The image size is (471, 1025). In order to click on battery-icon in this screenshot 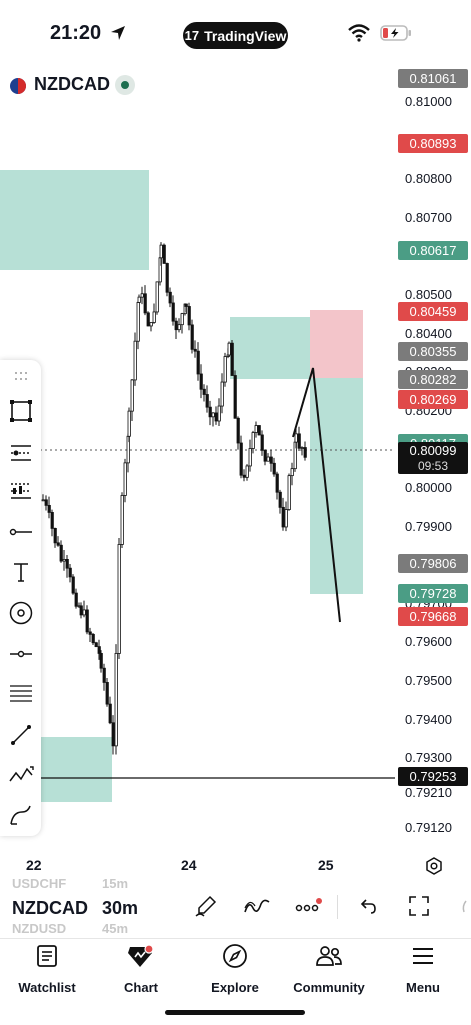, I will do `click(396, 35)`.